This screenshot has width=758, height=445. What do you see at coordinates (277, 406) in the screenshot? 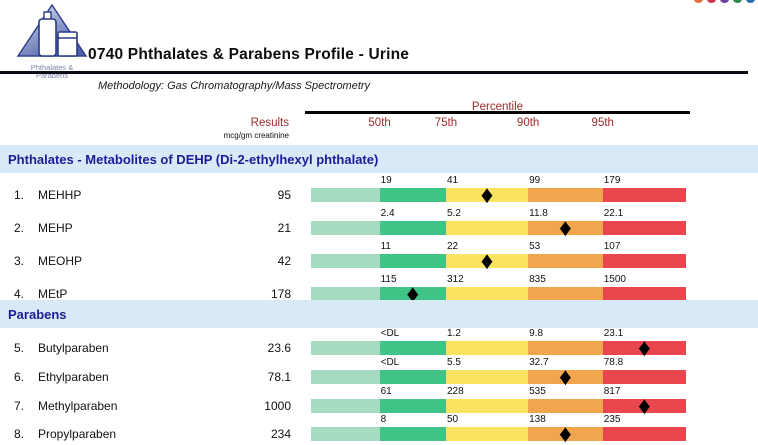
I see `analyte-result: 1000` at bounding box center [277, 406].